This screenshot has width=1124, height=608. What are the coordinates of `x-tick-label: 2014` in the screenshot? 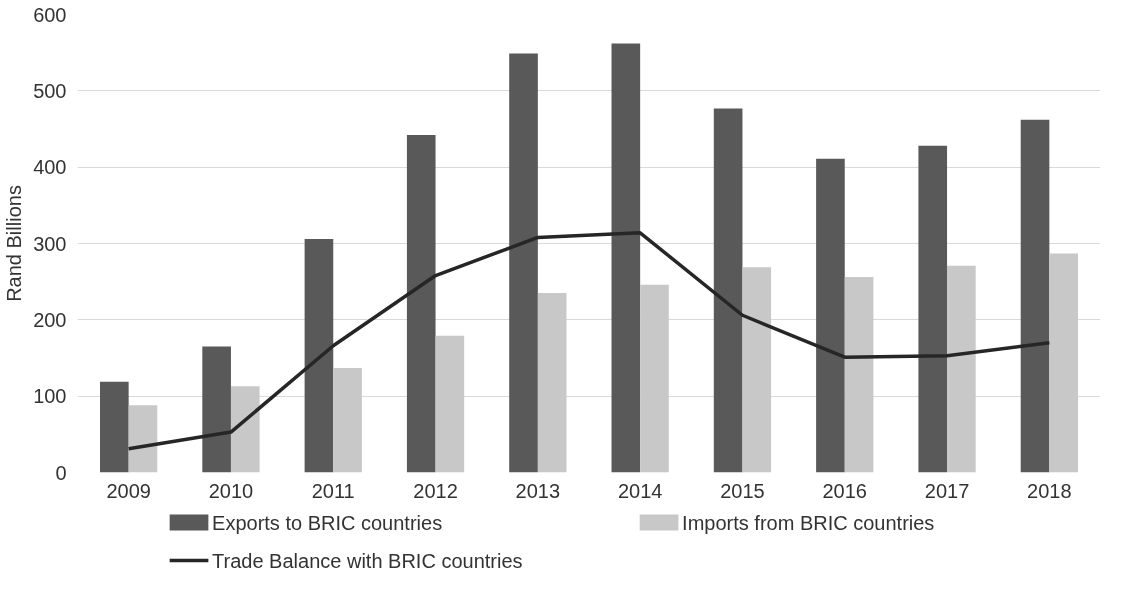 It's located at (640, 490).